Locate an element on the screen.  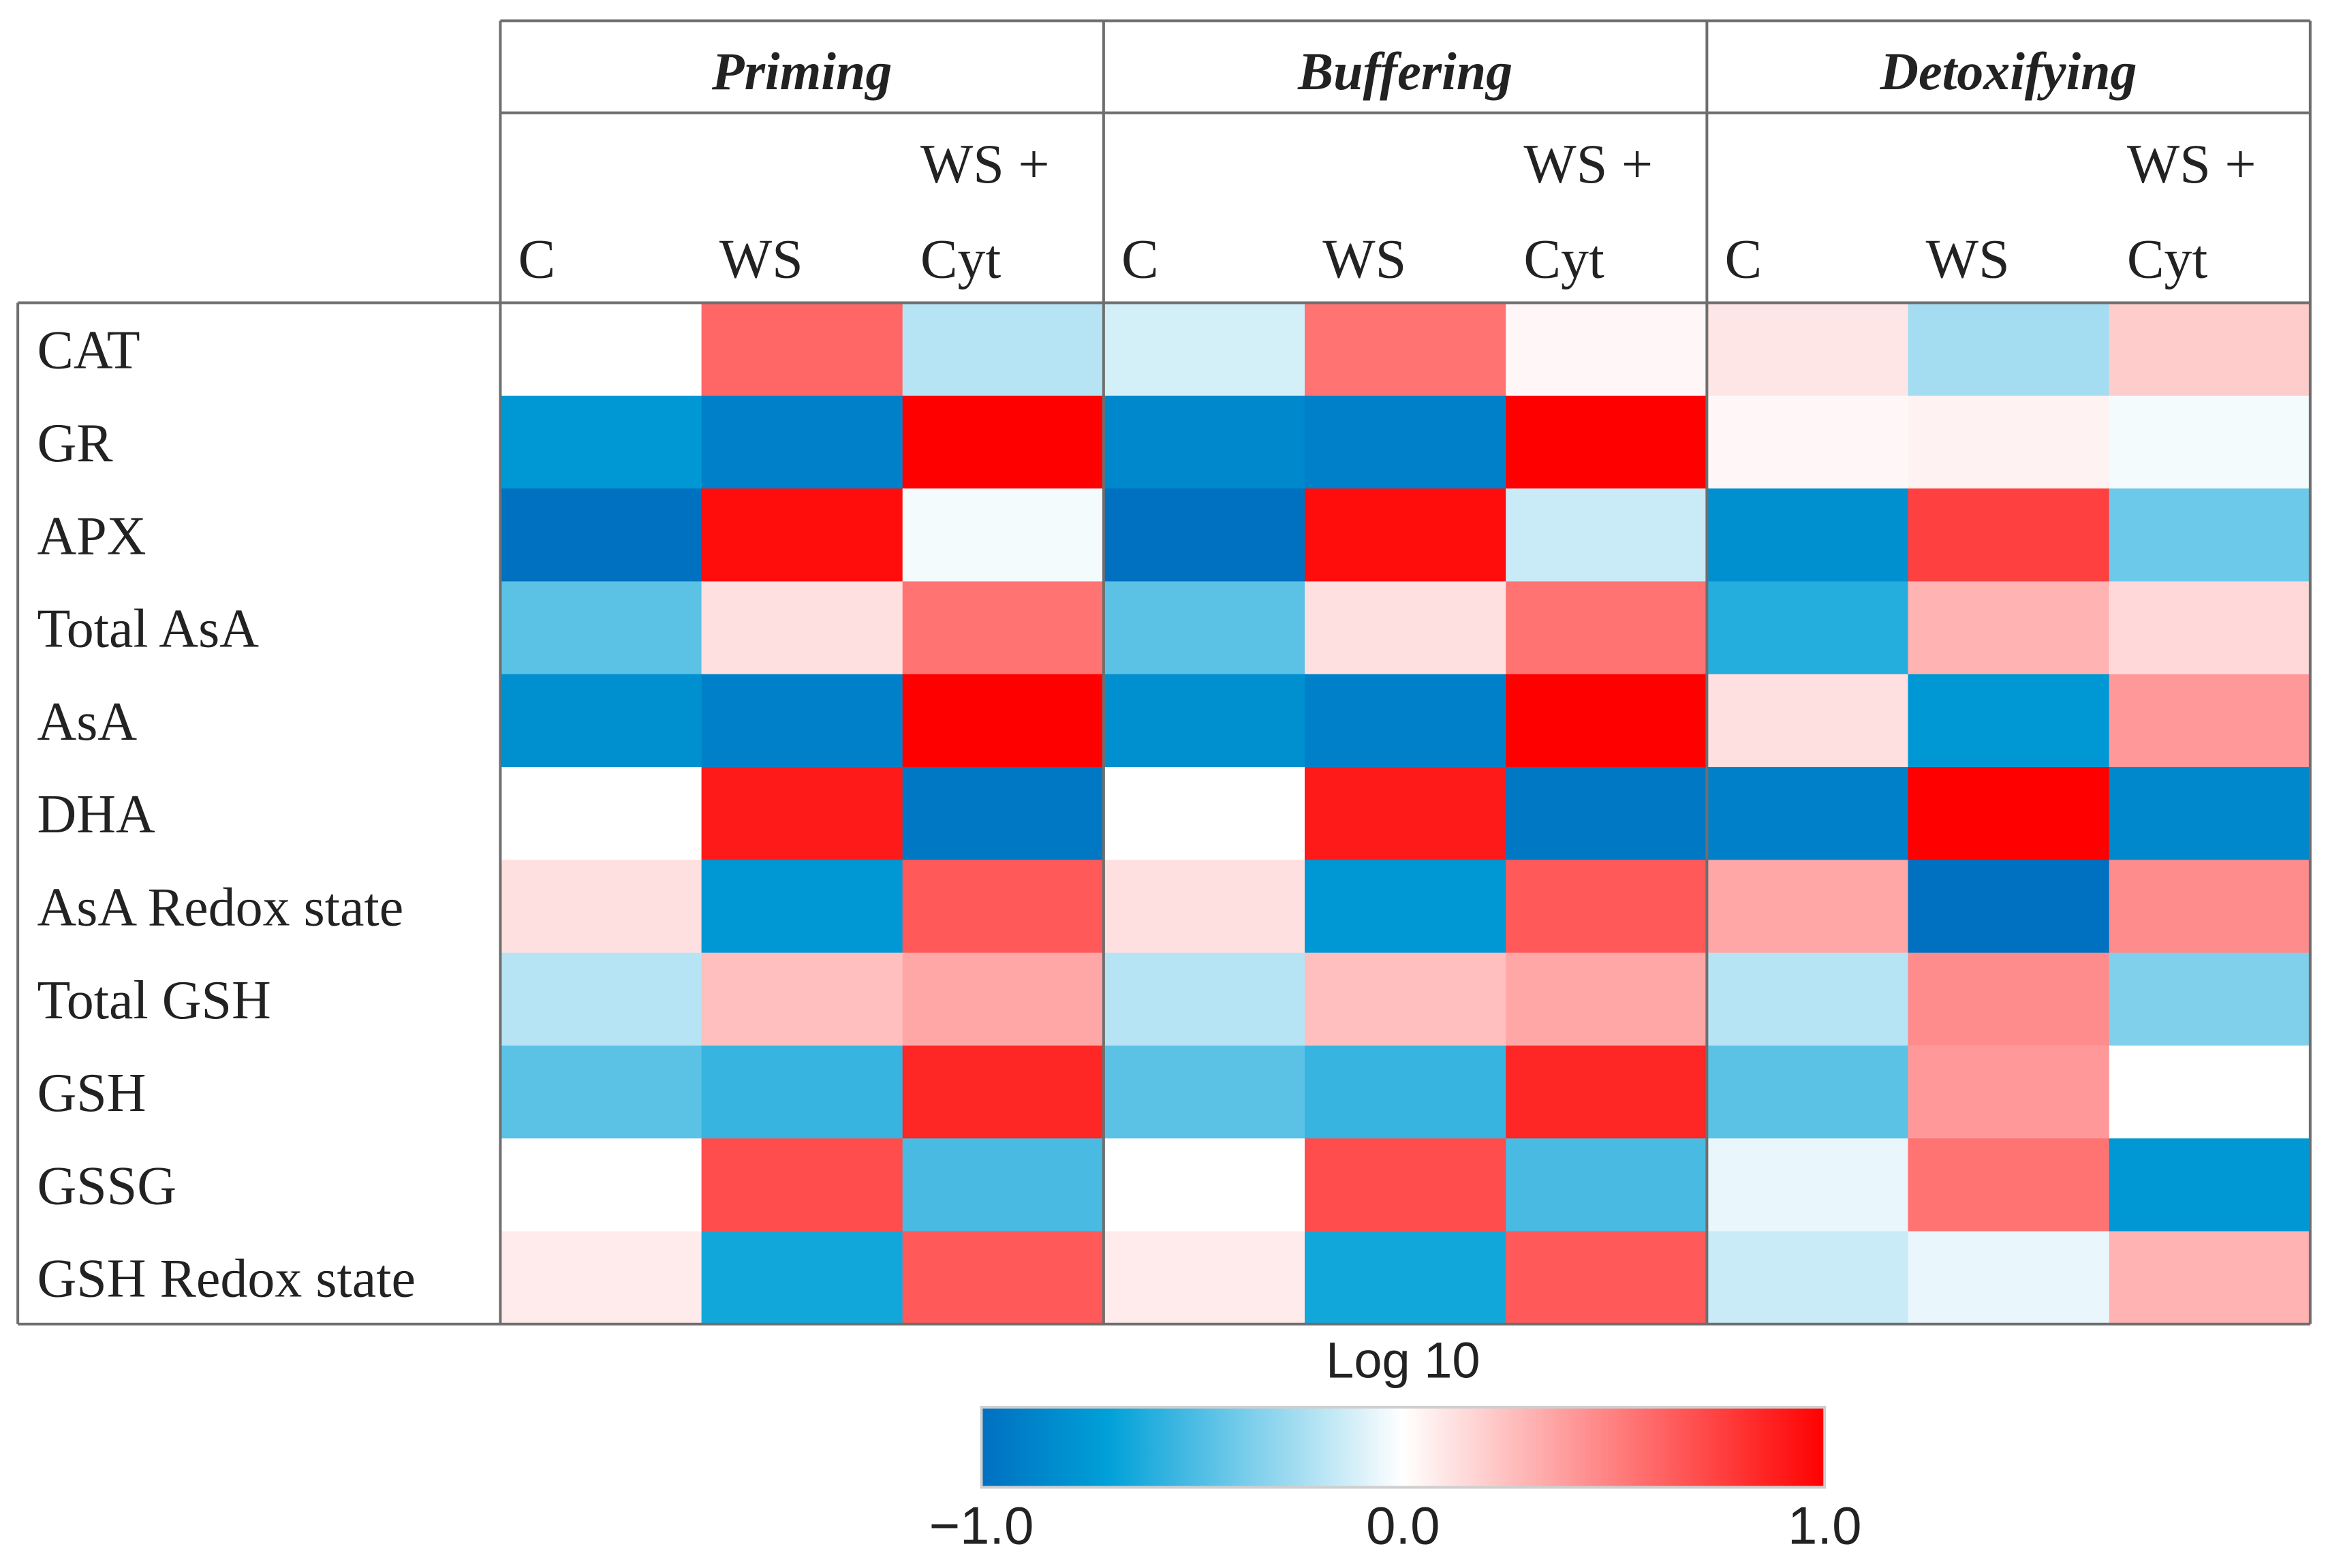
colorbar-tick-label: 0.0 is located at coordinates (1403, 1525).